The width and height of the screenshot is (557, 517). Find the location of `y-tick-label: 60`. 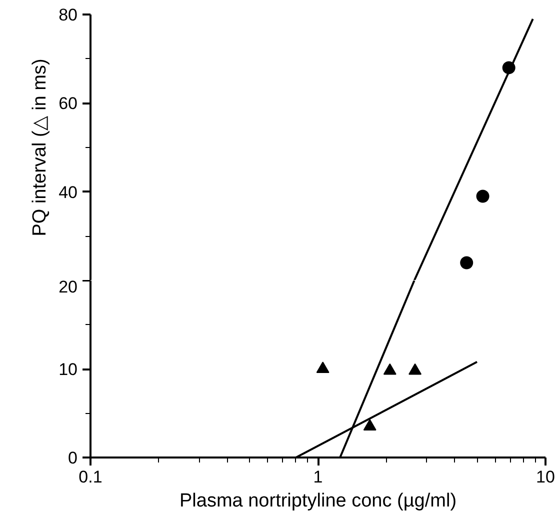

y-tick-label: 60 is located at coordinates (68, 104).